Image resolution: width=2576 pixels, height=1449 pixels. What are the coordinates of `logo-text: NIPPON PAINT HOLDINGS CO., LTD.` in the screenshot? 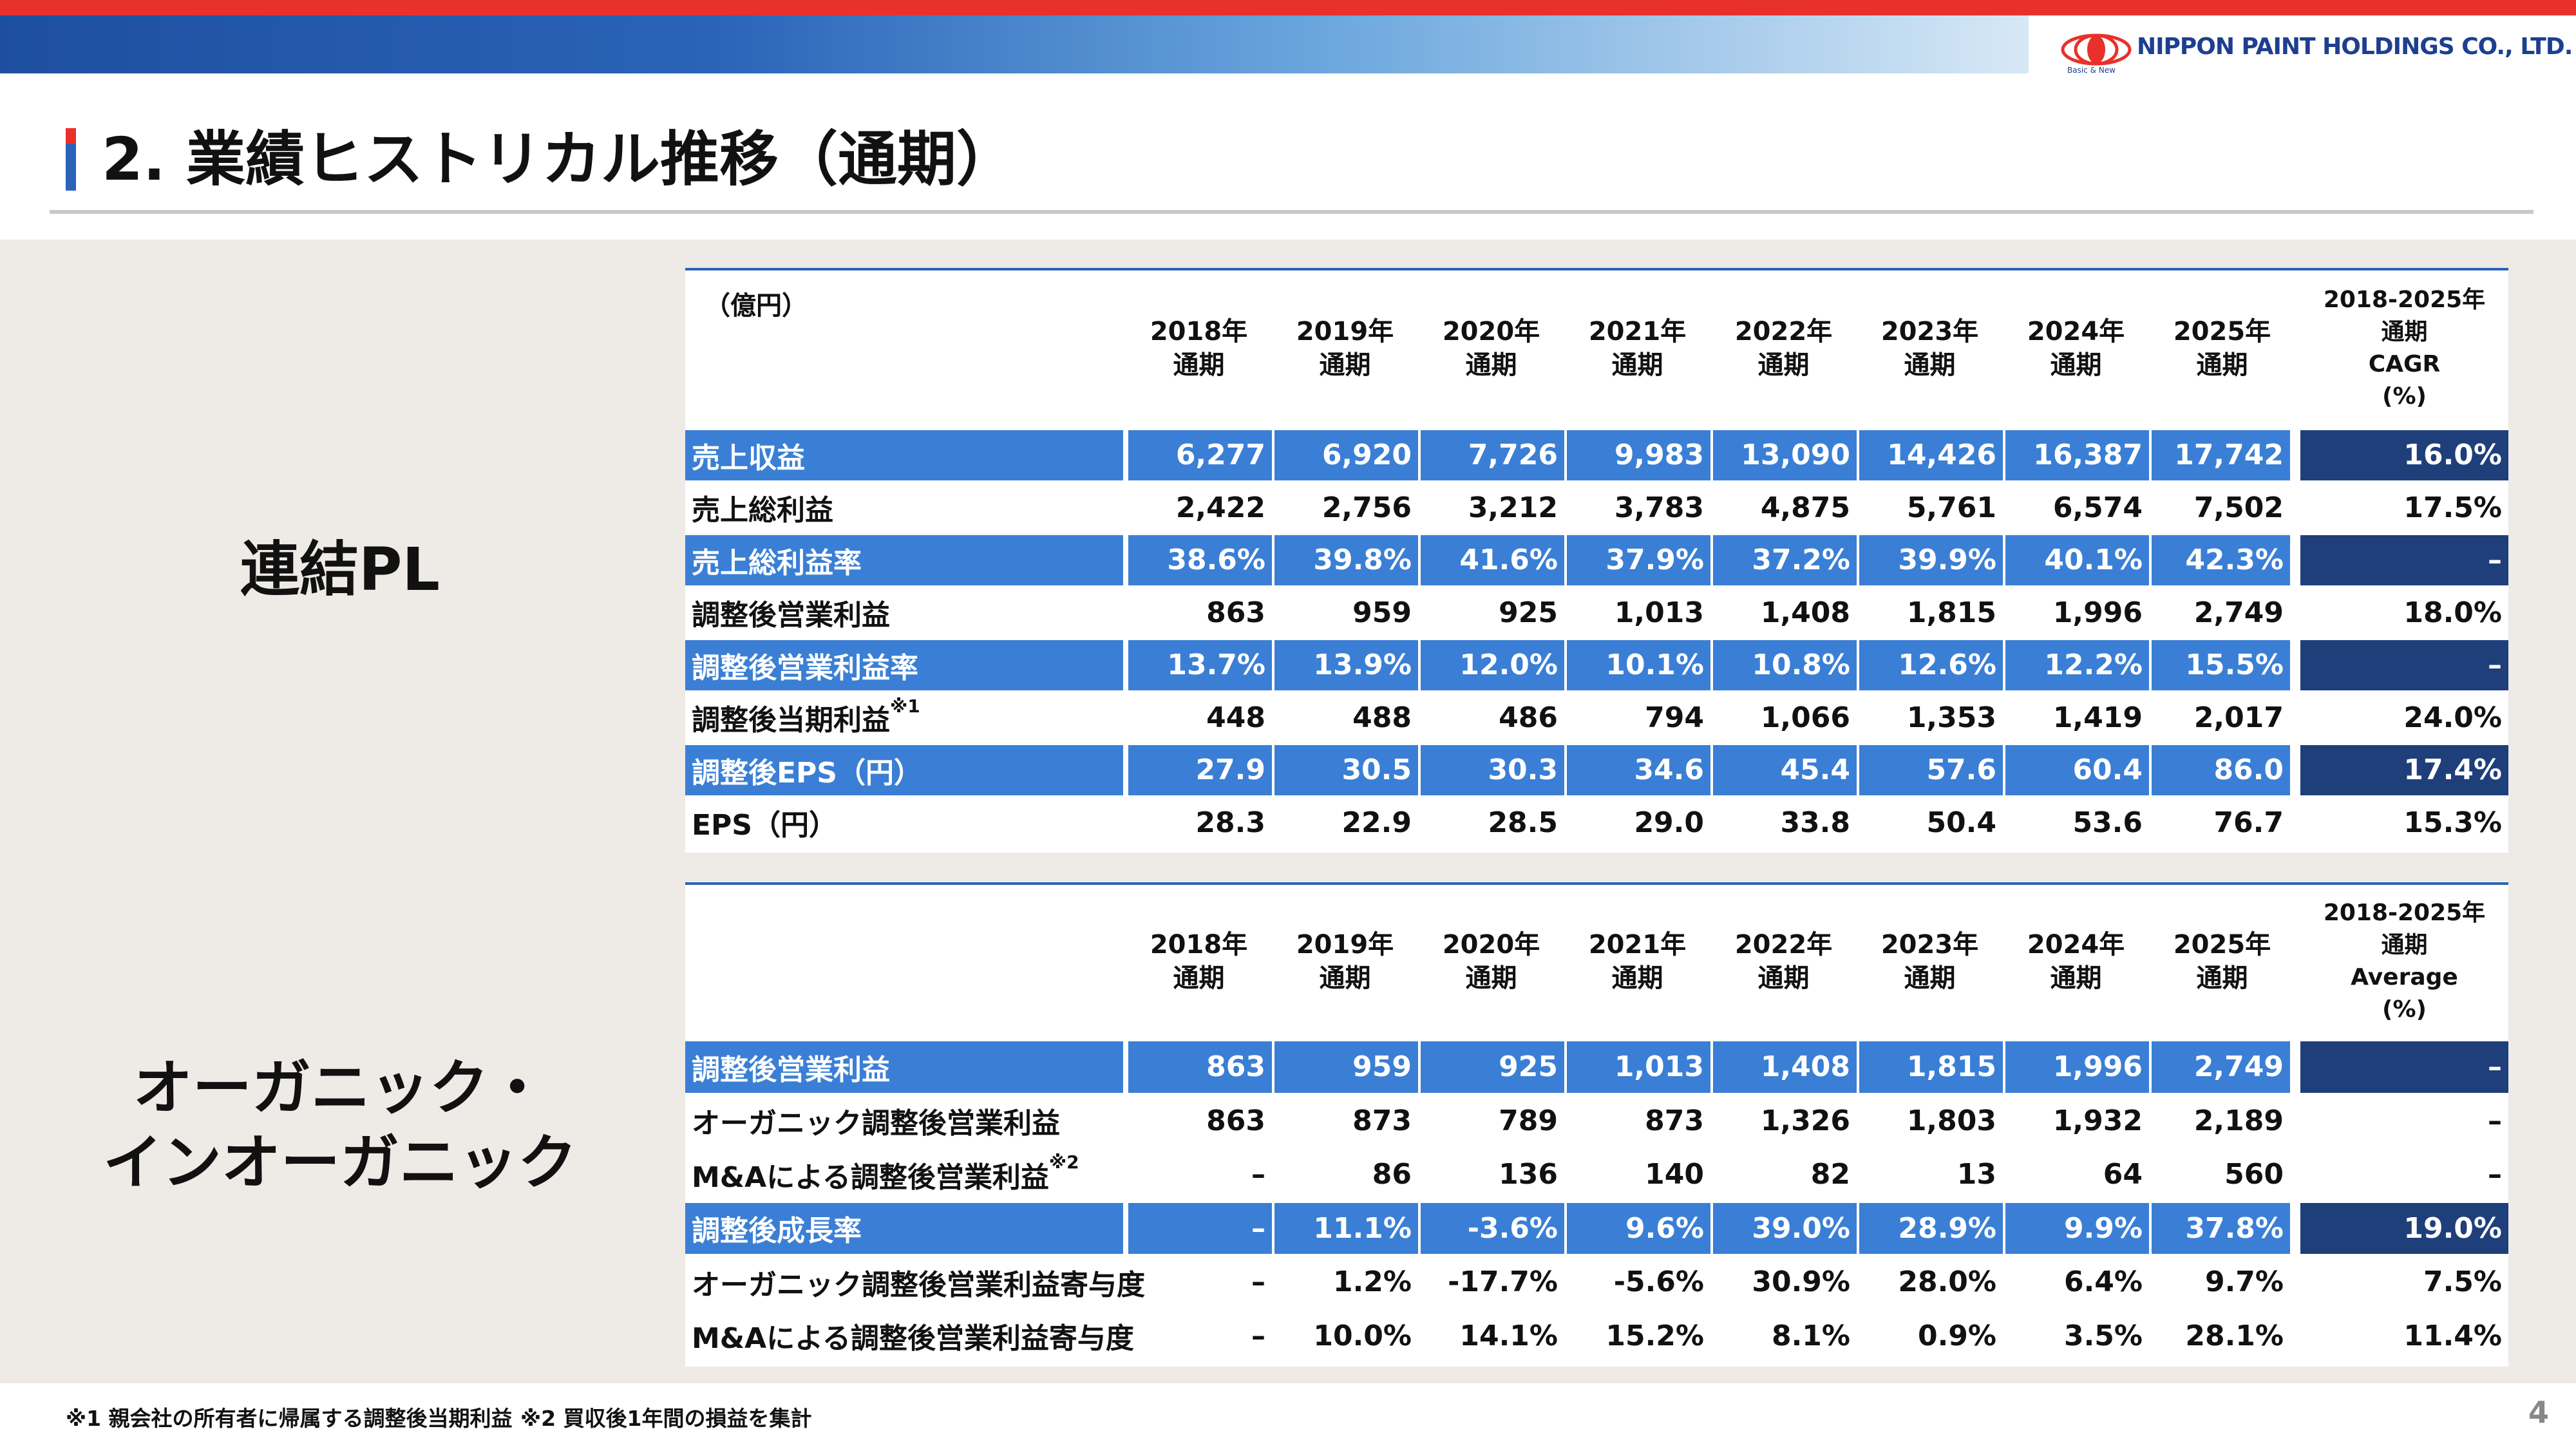 It's located at (2355, 46).